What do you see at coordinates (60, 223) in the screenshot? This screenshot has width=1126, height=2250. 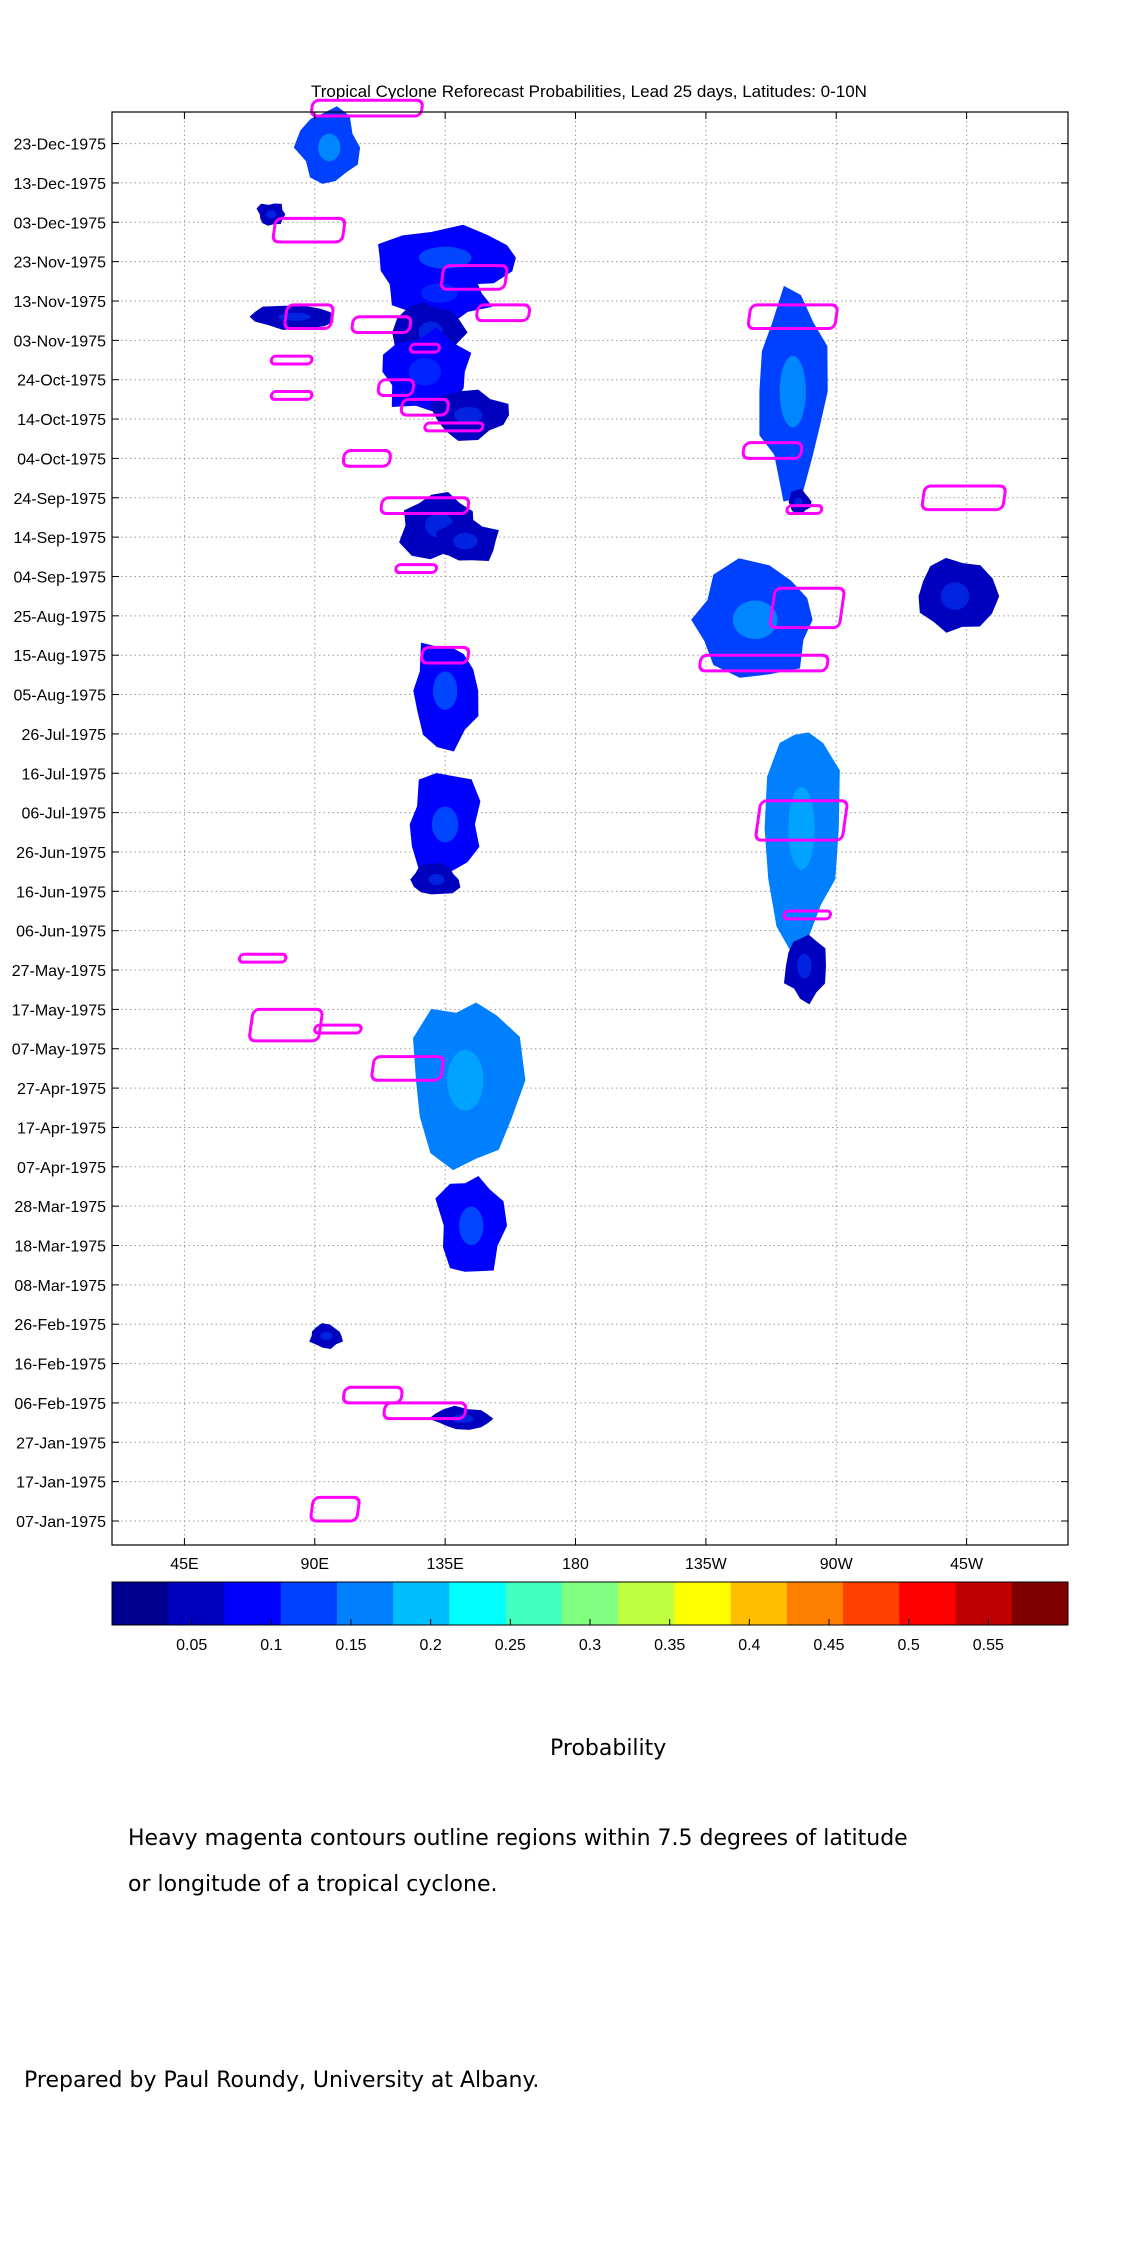 I see `y-tick-label: 03-Dec-1975` at bounding box center [60, 223].